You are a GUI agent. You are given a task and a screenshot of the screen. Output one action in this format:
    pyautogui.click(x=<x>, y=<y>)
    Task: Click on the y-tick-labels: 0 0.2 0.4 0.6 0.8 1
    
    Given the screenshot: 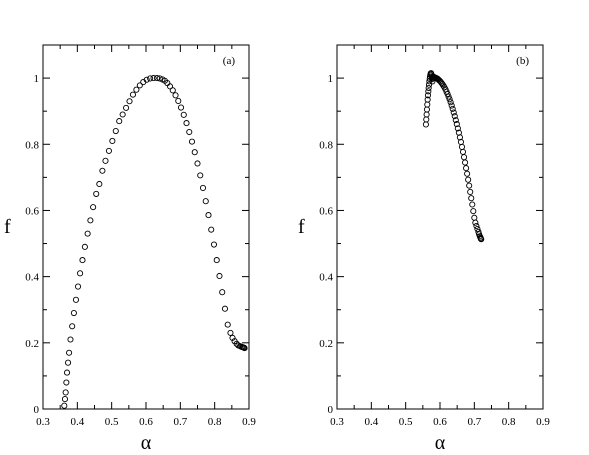 What is the action you would take?
    pyautogui.click(x=32, y=244)
    